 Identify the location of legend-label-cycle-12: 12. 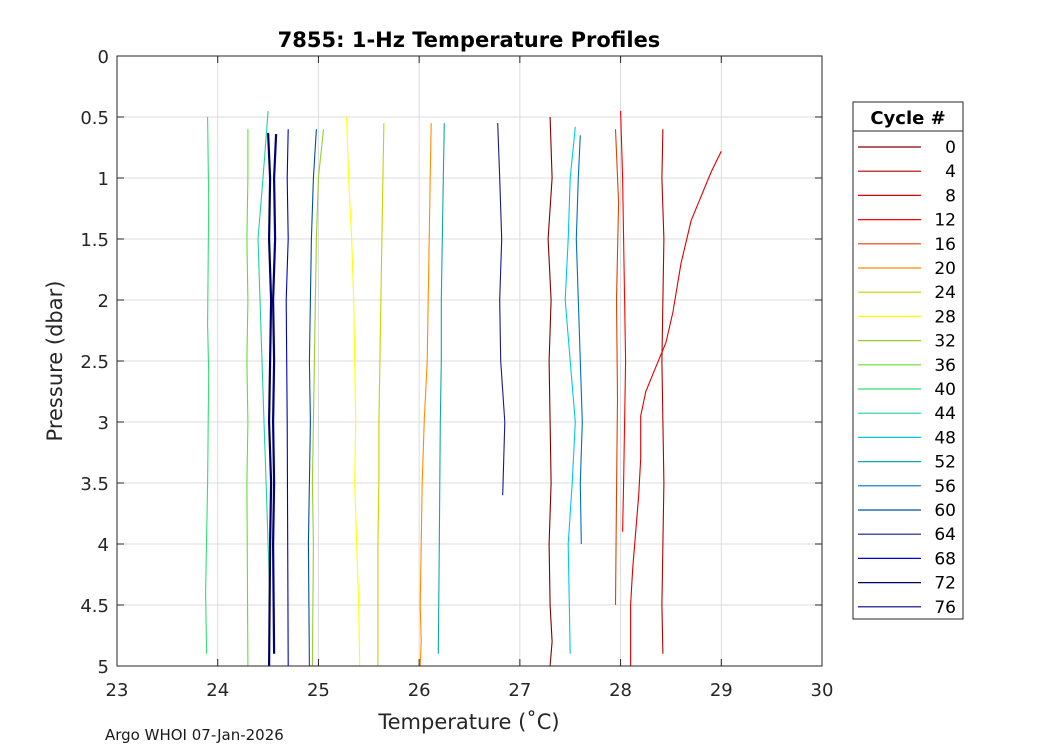
(945, 221).